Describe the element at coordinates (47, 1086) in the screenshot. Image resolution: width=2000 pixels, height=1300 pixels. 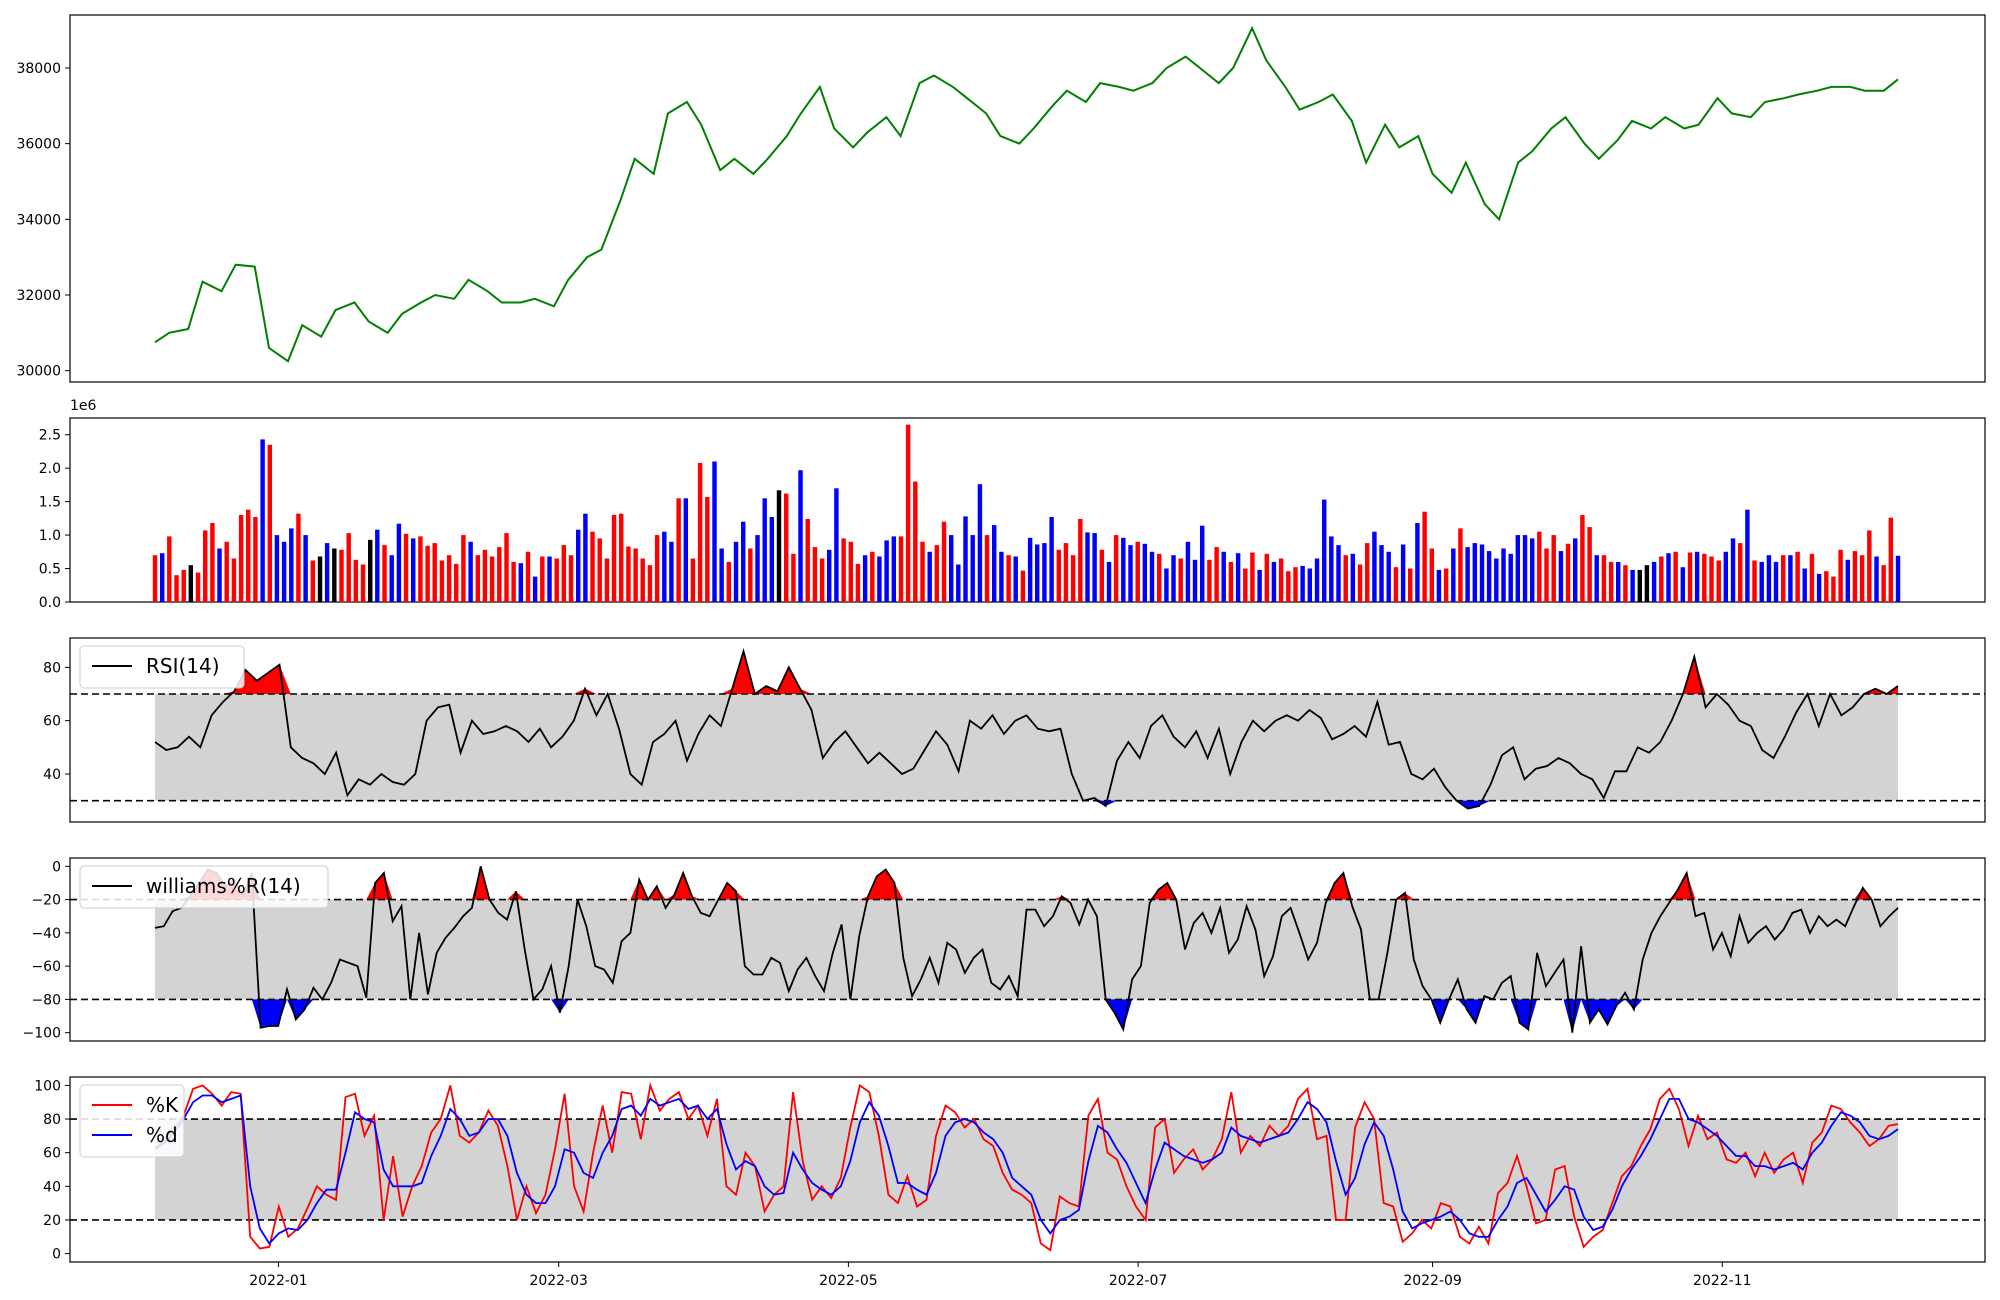
I see `y-tick-label: 100` at that location.